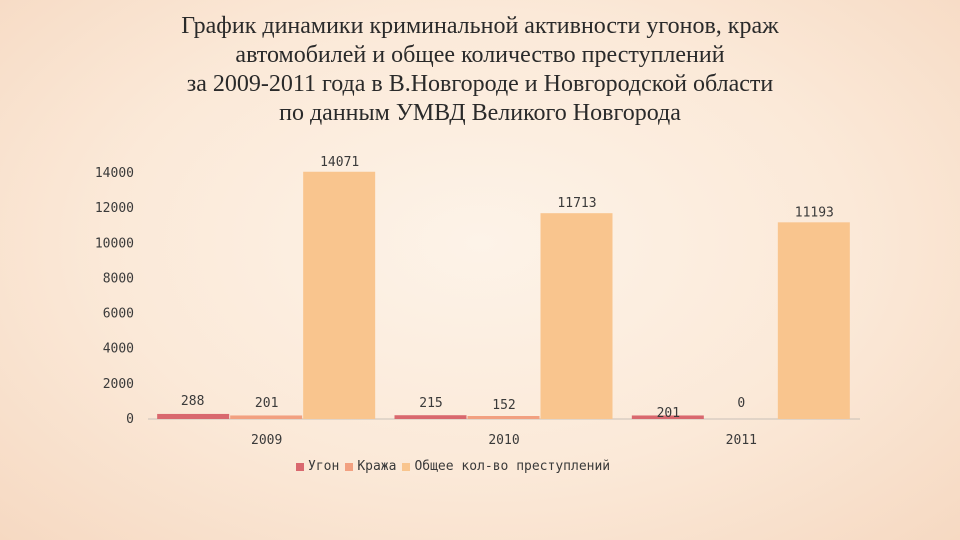  What do you see at coordinates (349, 466) in the screenshot?
I see `legend-swatch-krazha` at bounding box center [349, 466].